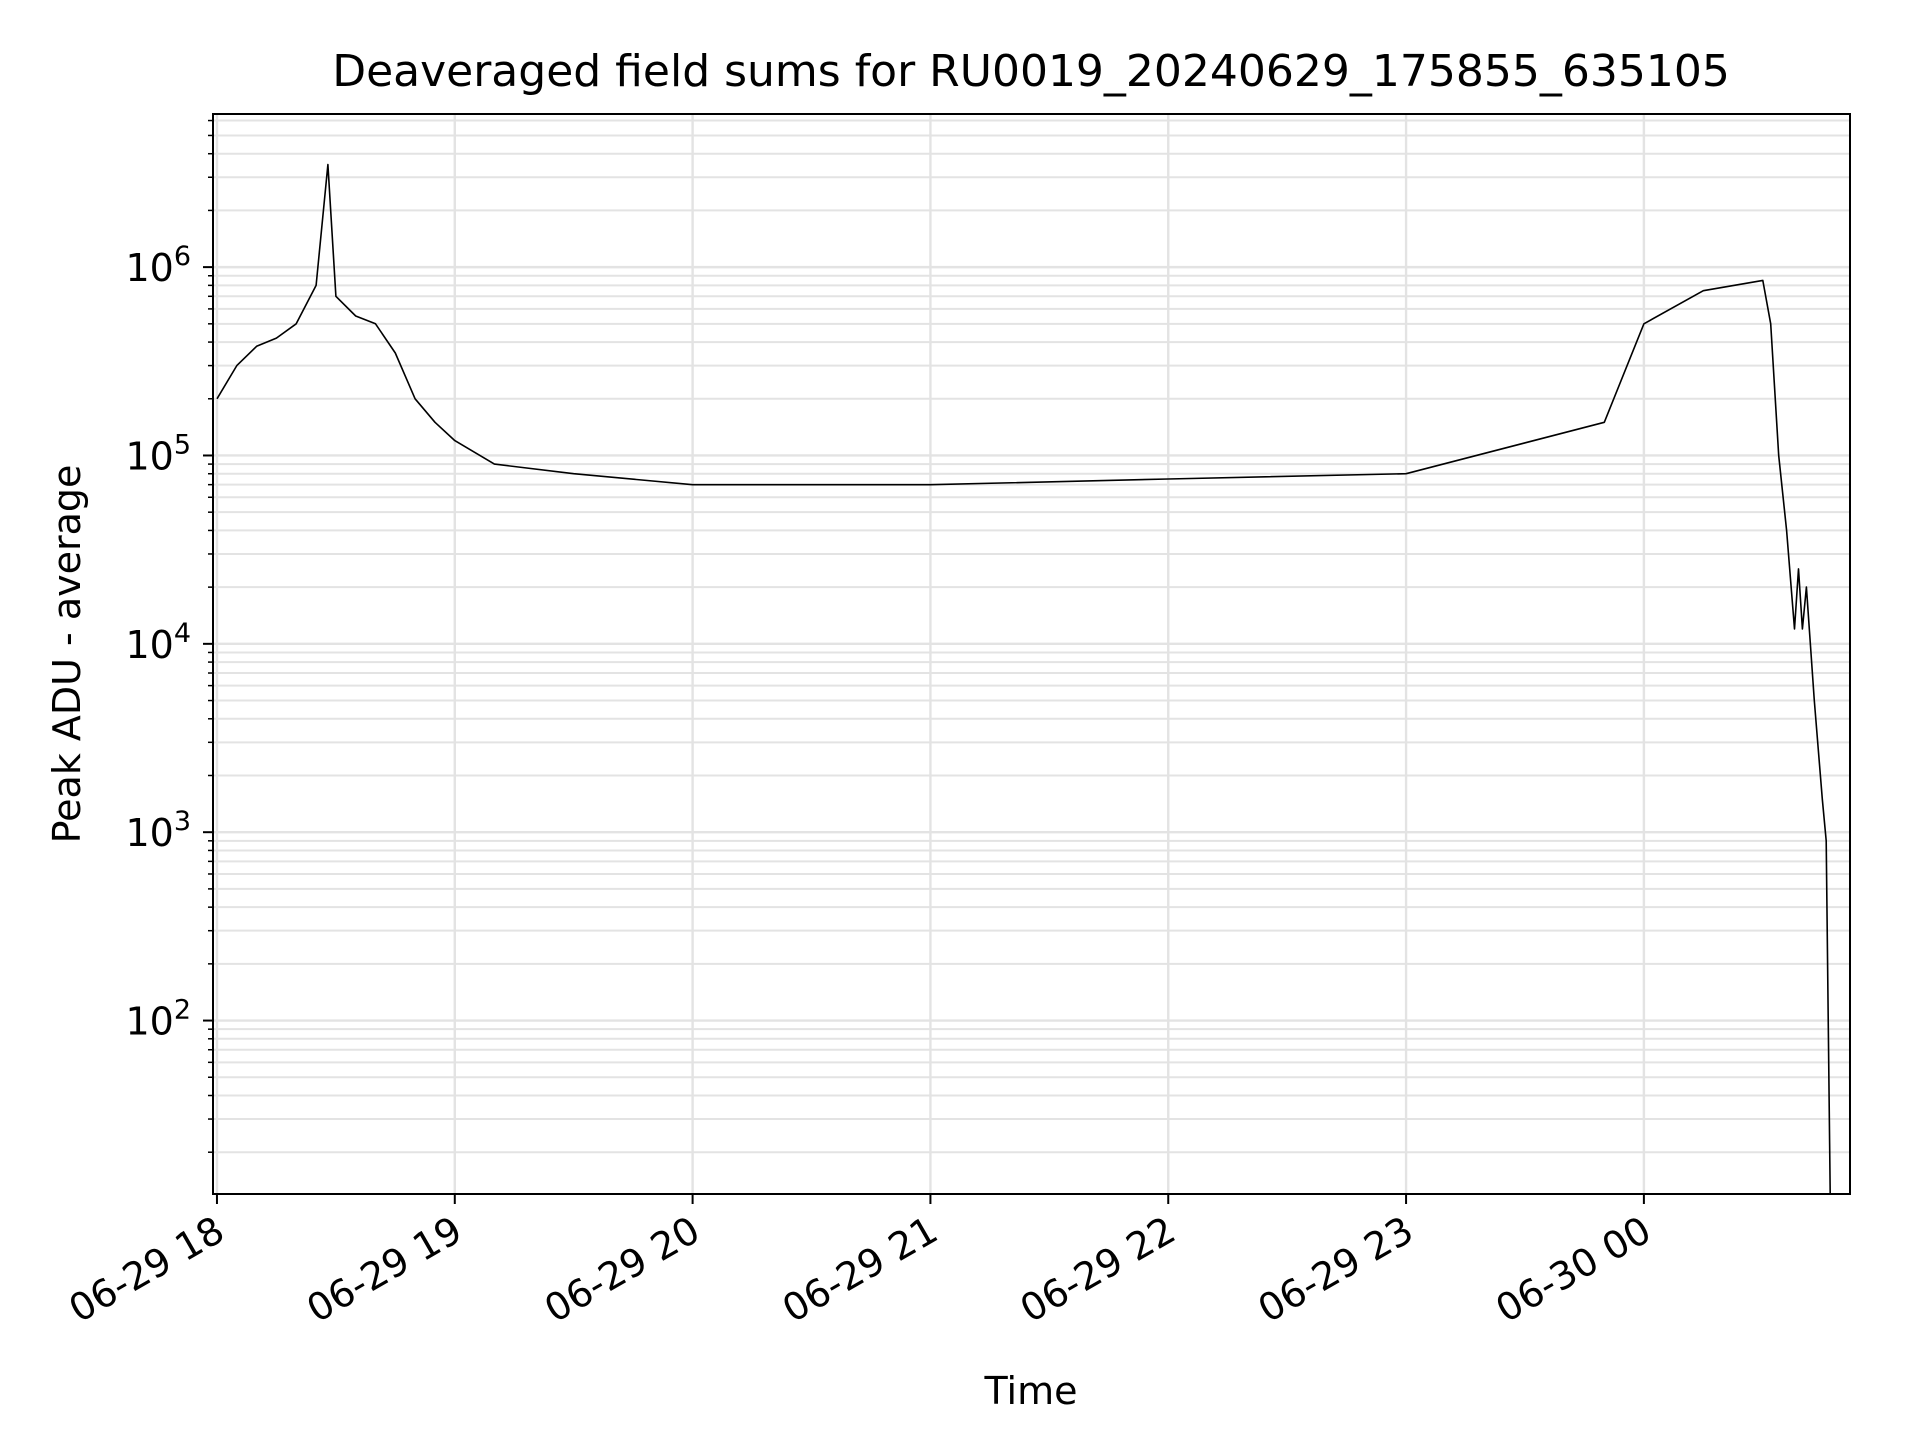 The image size is (1920, 1440). I want to click on y-tick-label: 106, so click(158, 265).